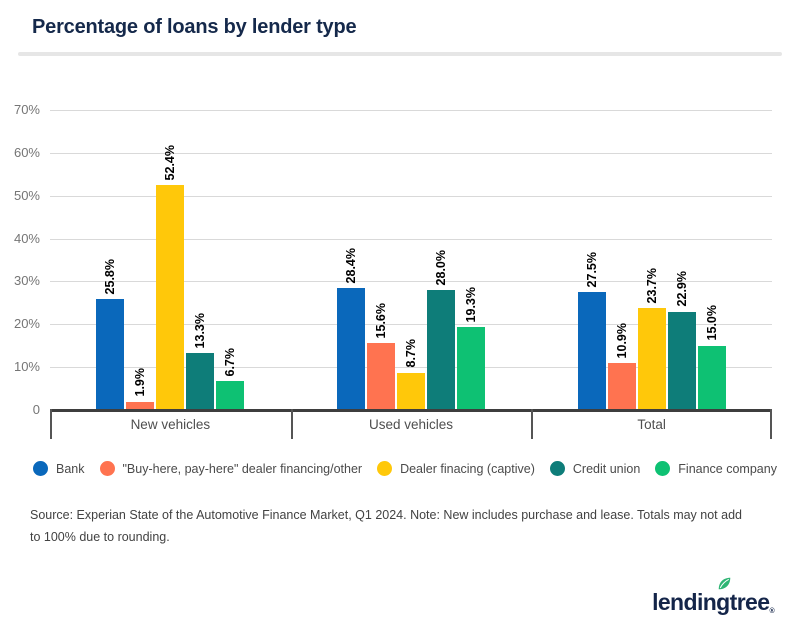 This screenshot has height=626, width=800. What do you see at coordinates (400, 54) in the screenshot?
I see `title-divider` at bounding box center [400, 54].